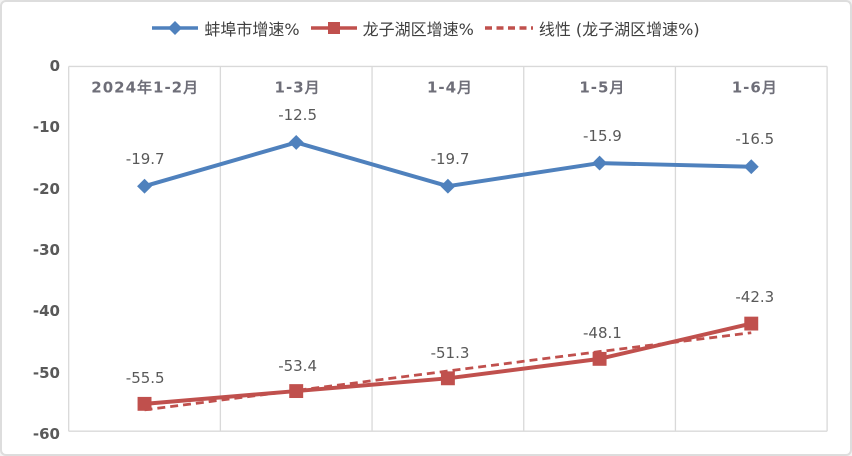 The height and width of the screenshot is (456, 852). What do you see at coordinates (450, 352) in the screenshot?
I see `data-label: -51.3` at bounding box center [450, 352].